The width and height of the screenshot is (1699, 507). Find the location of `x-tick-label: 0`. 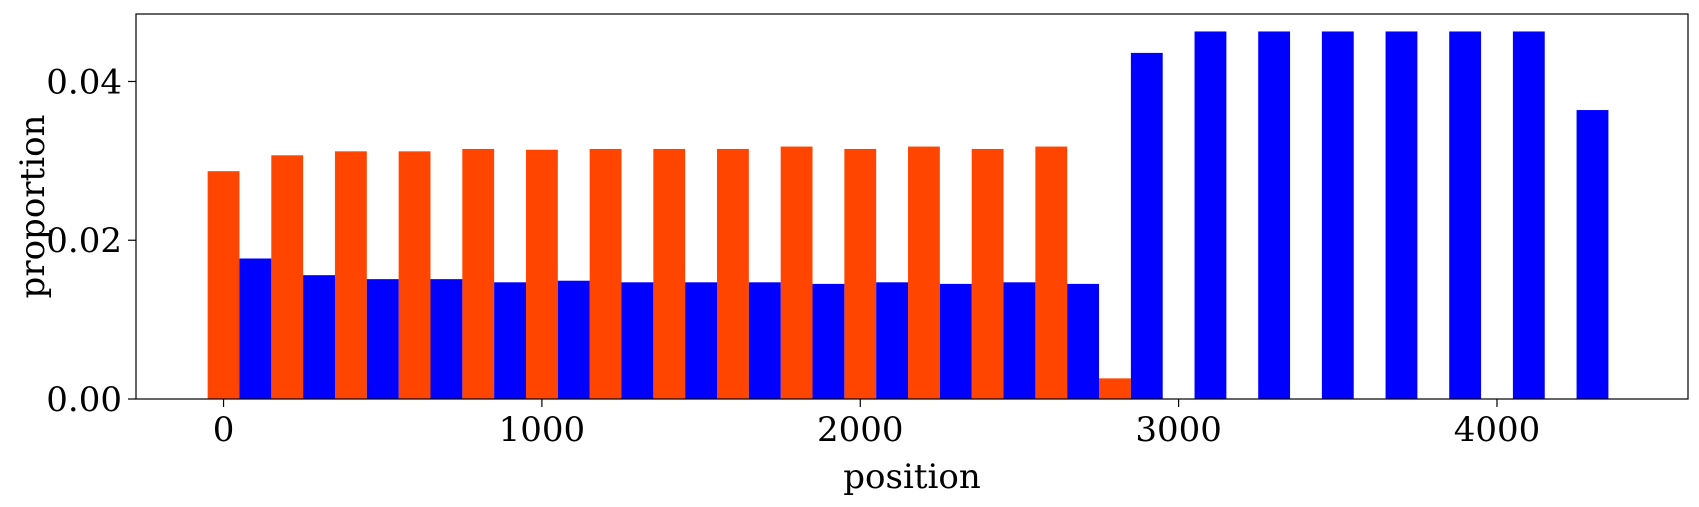

x-tick-label: 0 is located at coordinates (224, 430).